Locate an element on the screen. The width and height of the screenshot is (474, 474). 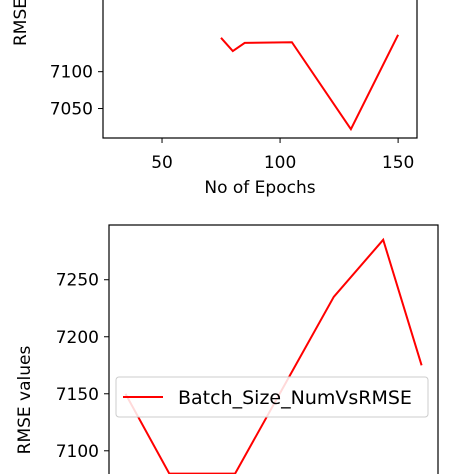
y-tick-label: 7250 is located at coordinates (77, 281).